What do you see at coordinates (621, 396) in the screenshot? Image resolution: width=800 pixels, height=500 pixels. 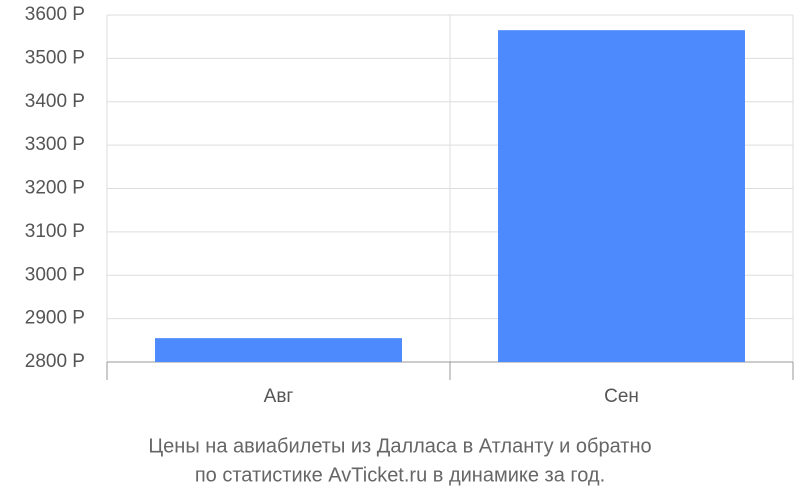 I see `x-tick-label: Сен` at bounding box center [621, 396].